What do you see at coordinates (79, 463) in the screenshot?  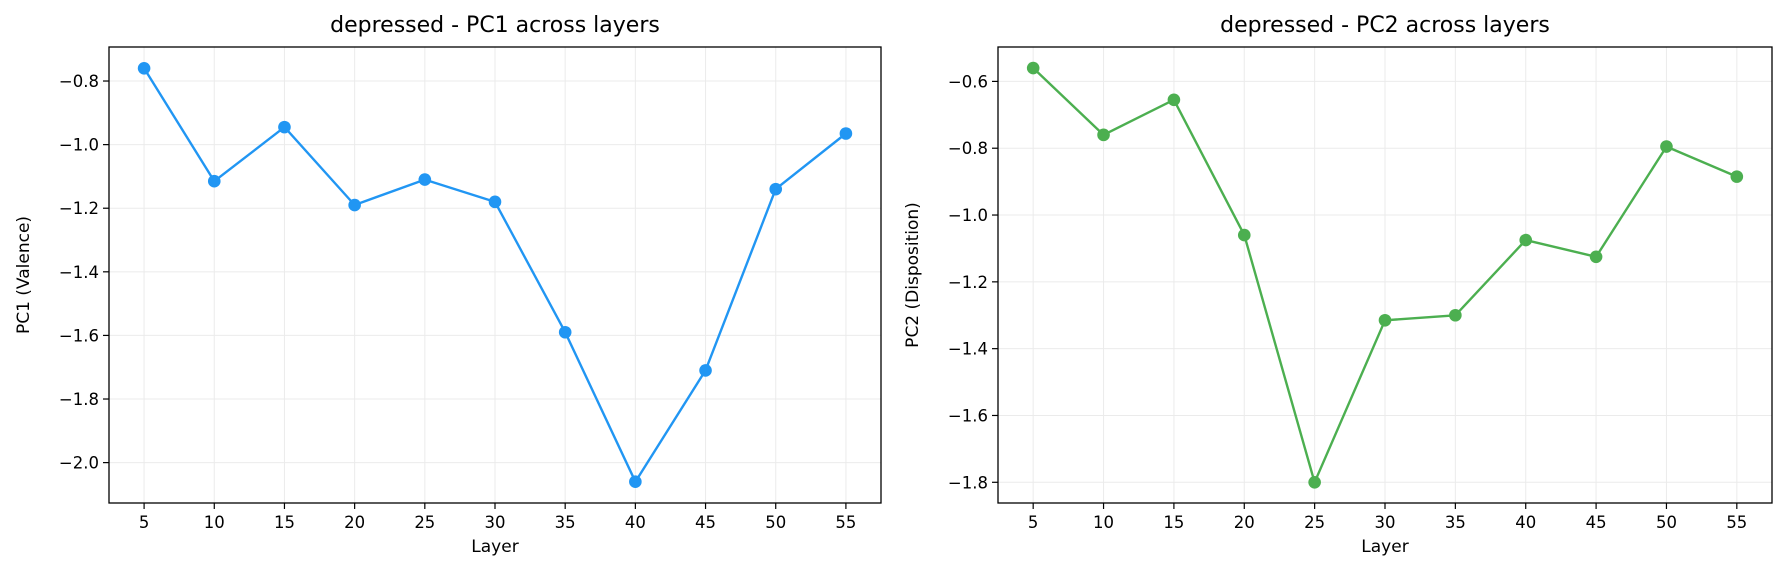 I see `y-tick-label: −2.0` at bounding box center [79, 463].